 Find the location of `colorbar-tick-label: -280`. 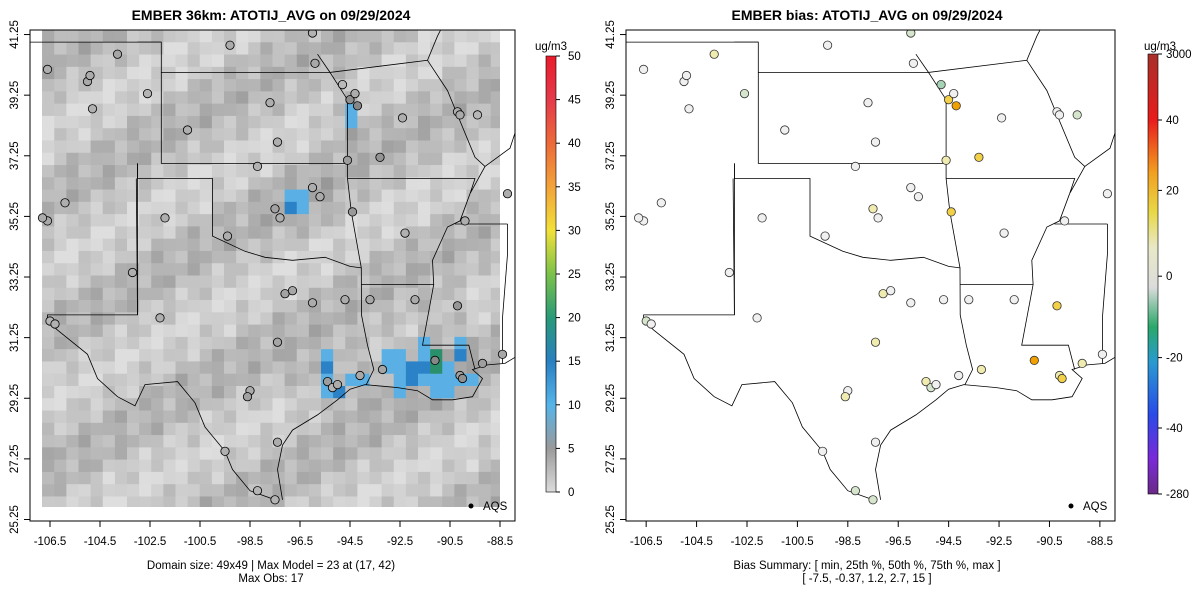

colorbar-tick-label: -280 is located at coordinates (1177, 495).